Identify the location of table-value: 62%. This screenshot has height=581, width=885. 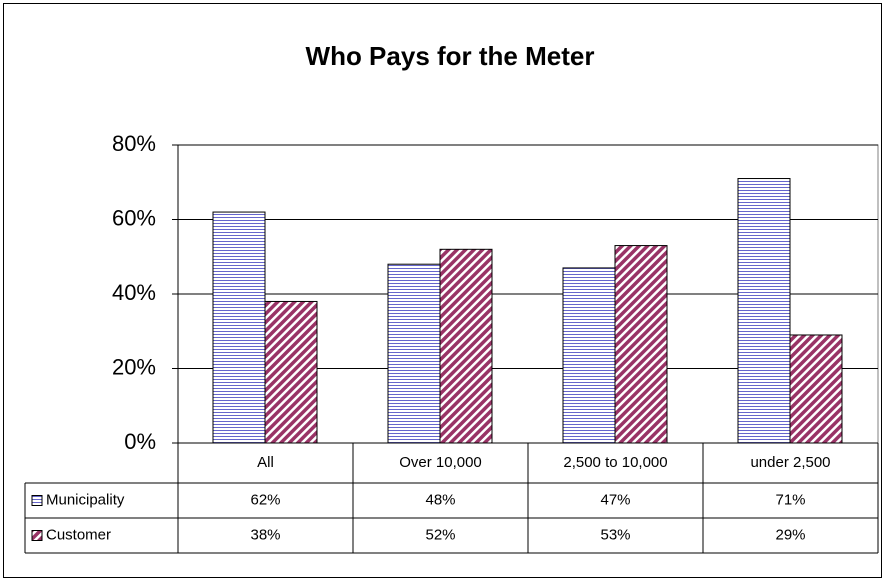
(265, 499).